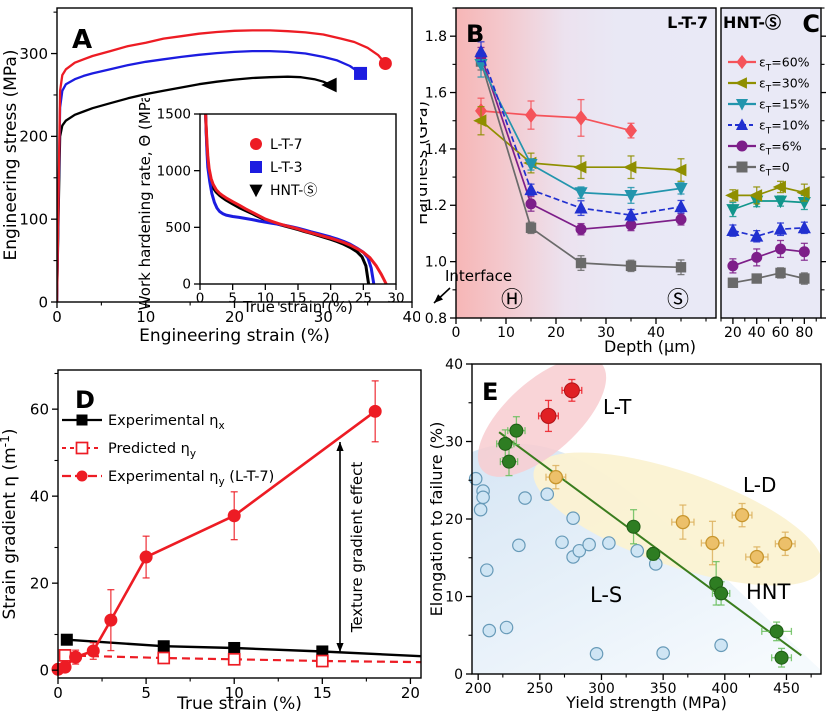 Image resolution: width=826 pixels, height=711 pixels. Describe the element at coordinates (39, 409) in the screenshot. I see `y-tick-label: 60` at that location.